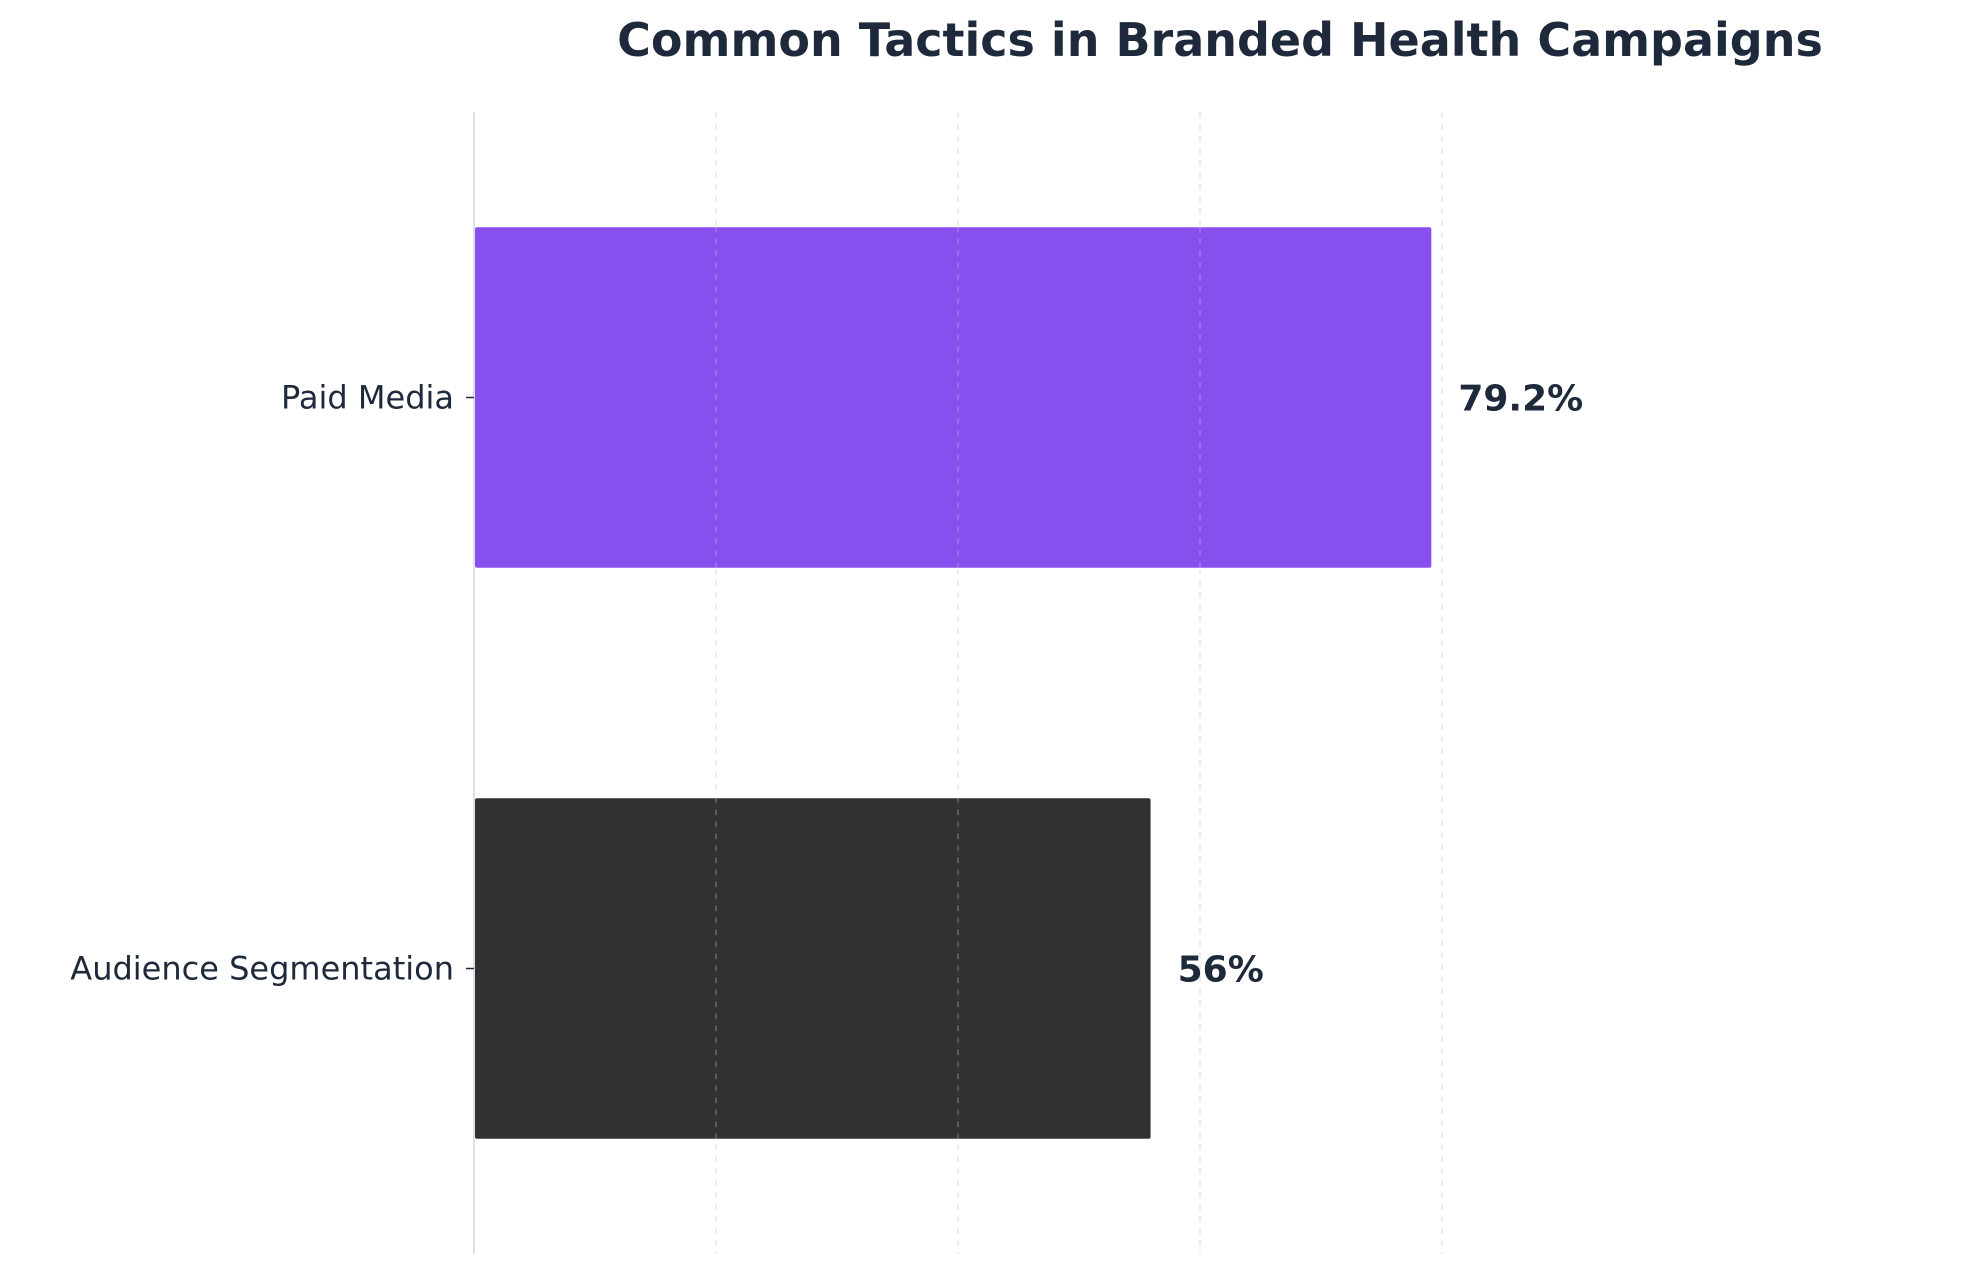 The width and height of the screenshot is (1980, 1268). Describe the element at coordinates (262, 969) in the screenshot. I see `category-label: Audience Segmentation` at that location.